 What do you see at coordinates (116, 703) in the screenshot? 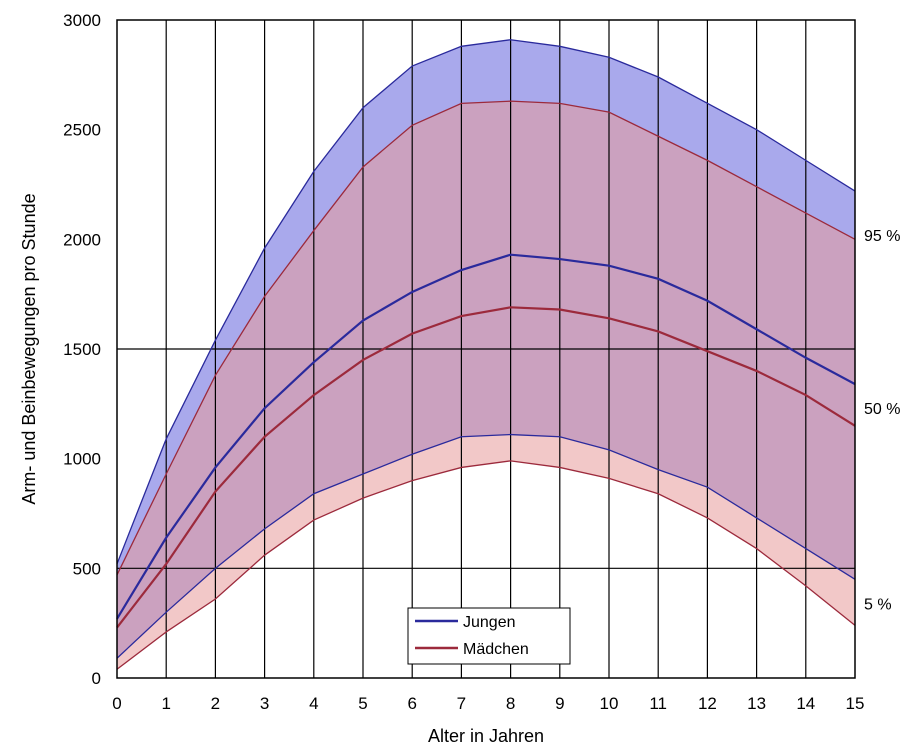
I see `x-tick-label: 0` at bounding box center [116, 703].